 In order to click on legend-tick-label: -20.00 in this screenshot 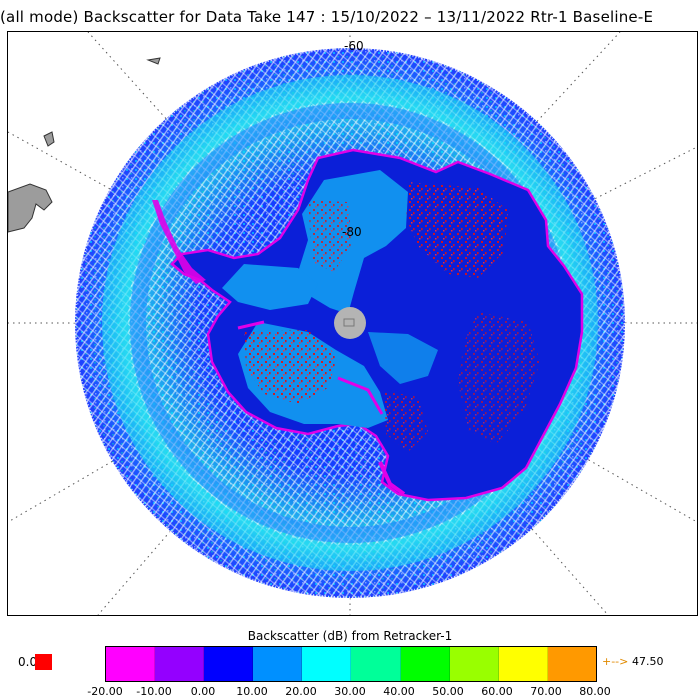, I will do `click(105, 691)`.